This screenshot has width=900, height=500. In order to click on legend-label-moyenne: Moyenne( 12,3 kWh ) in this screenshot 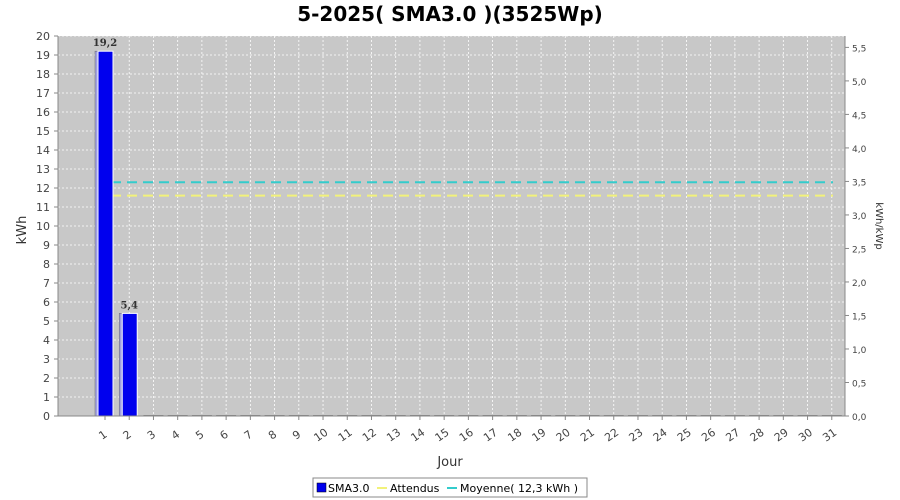, I will do `click(519, 488)`.